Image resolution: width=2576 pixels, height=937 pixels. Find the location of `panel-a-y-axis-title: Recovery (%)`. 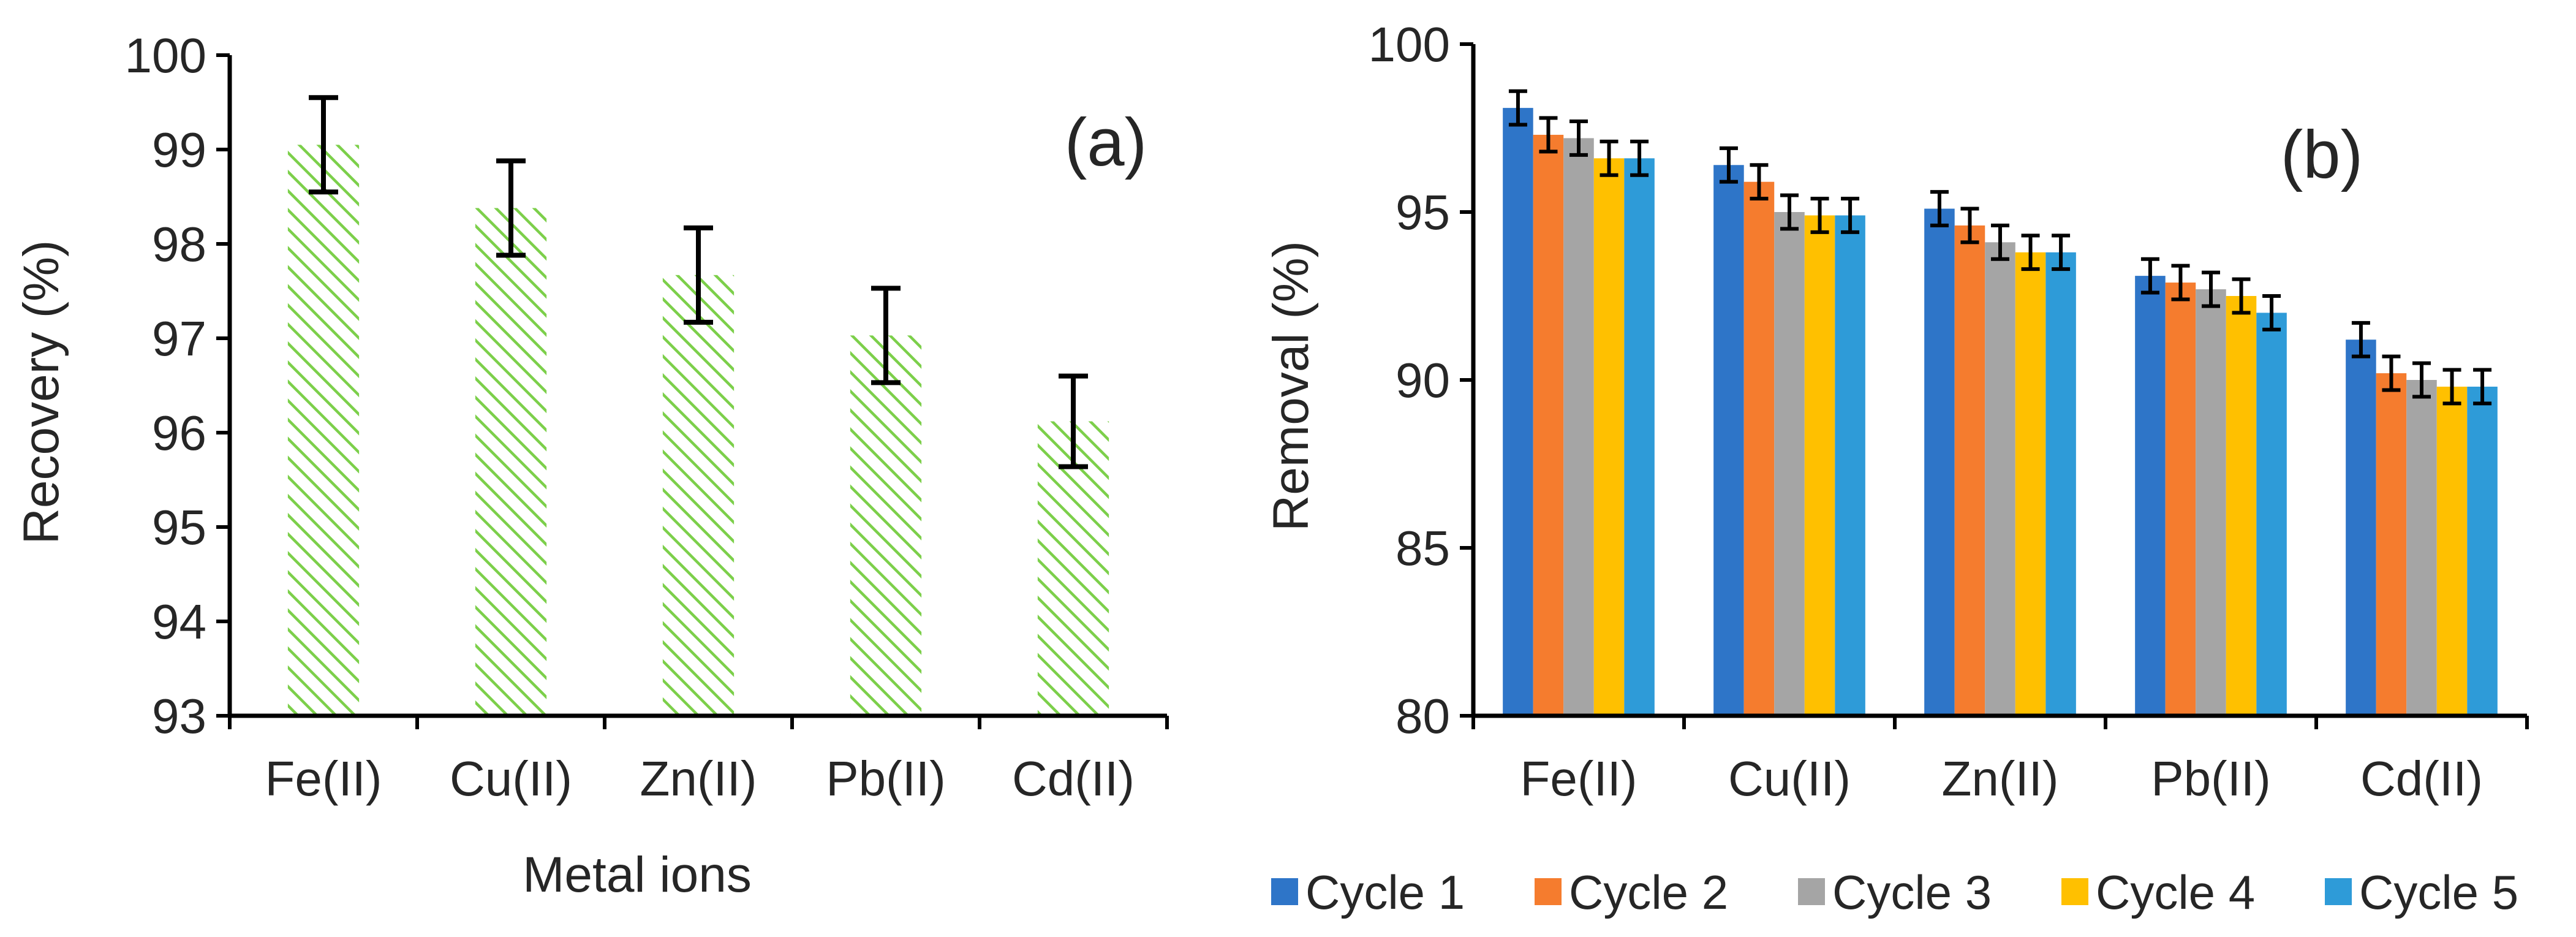

panel-a-y-axis-title: Recovery (%) is located at coordinates (41, 392).